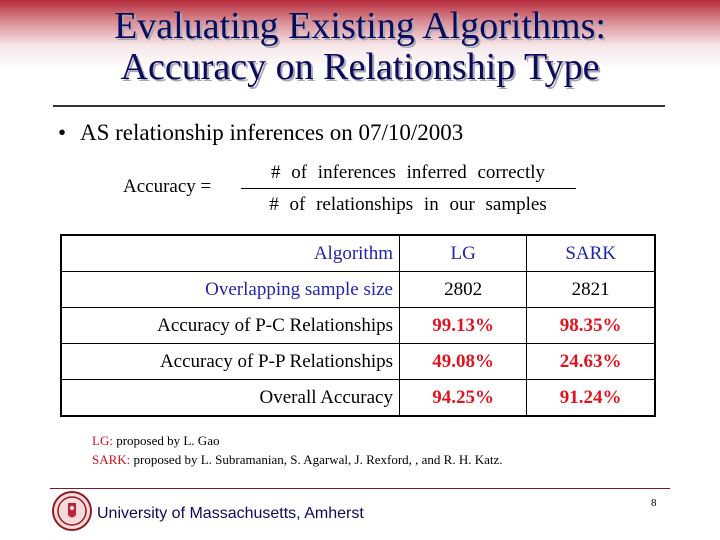  I want to click on table-row: Overall Accuracy 94.25% 91.24%, so click(358, 398).